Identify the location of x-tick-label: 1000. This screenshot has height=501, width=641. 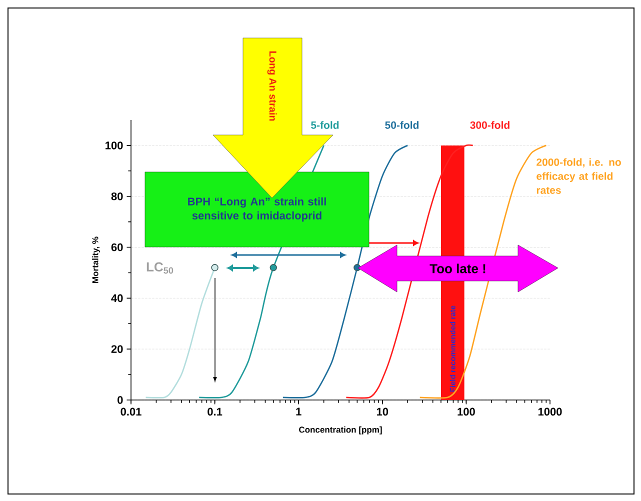
(550, 412).